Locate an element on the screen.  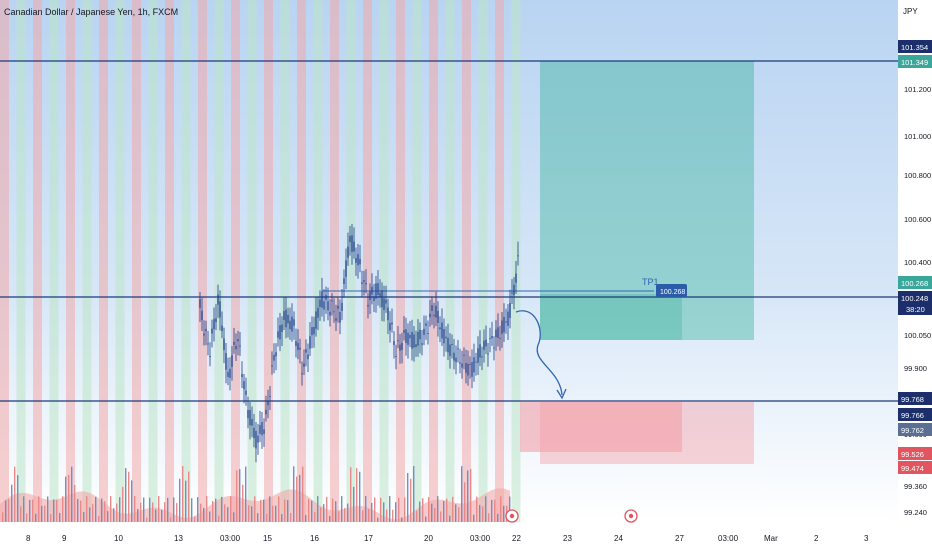
candles is located at coordinates (359, 343).